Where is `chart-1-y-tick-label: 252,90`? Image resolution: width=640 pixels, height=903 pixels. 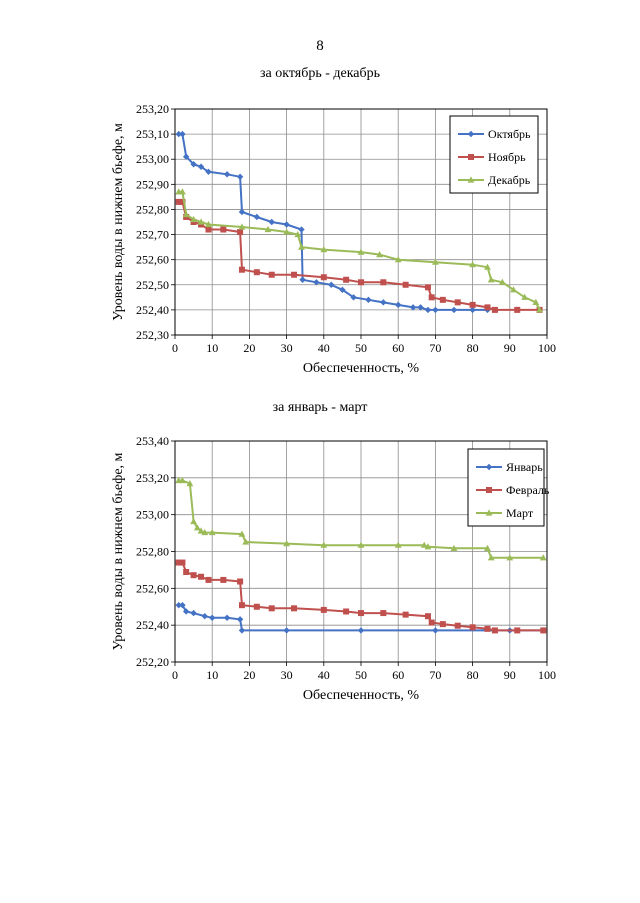
chart-1-y-tick-label: 252,90 is located at coordinates (152, 184).